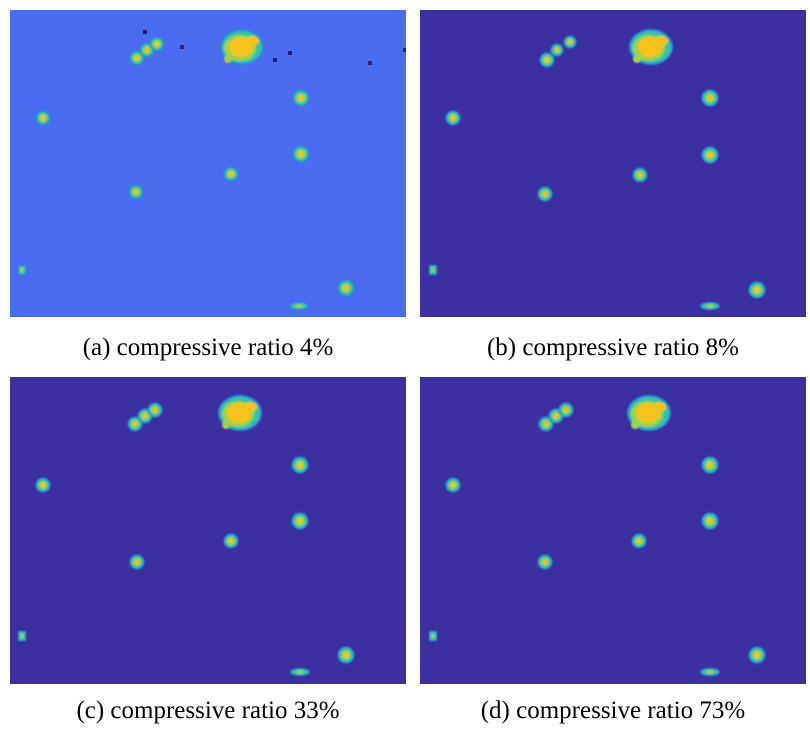 The height and width of the screenshot is (729, 810). What do you see at coordinates (612, 347) in the screenshot?
I see `caption-b: (b) compressive ratio 8%` at bounding box center [612, 347].